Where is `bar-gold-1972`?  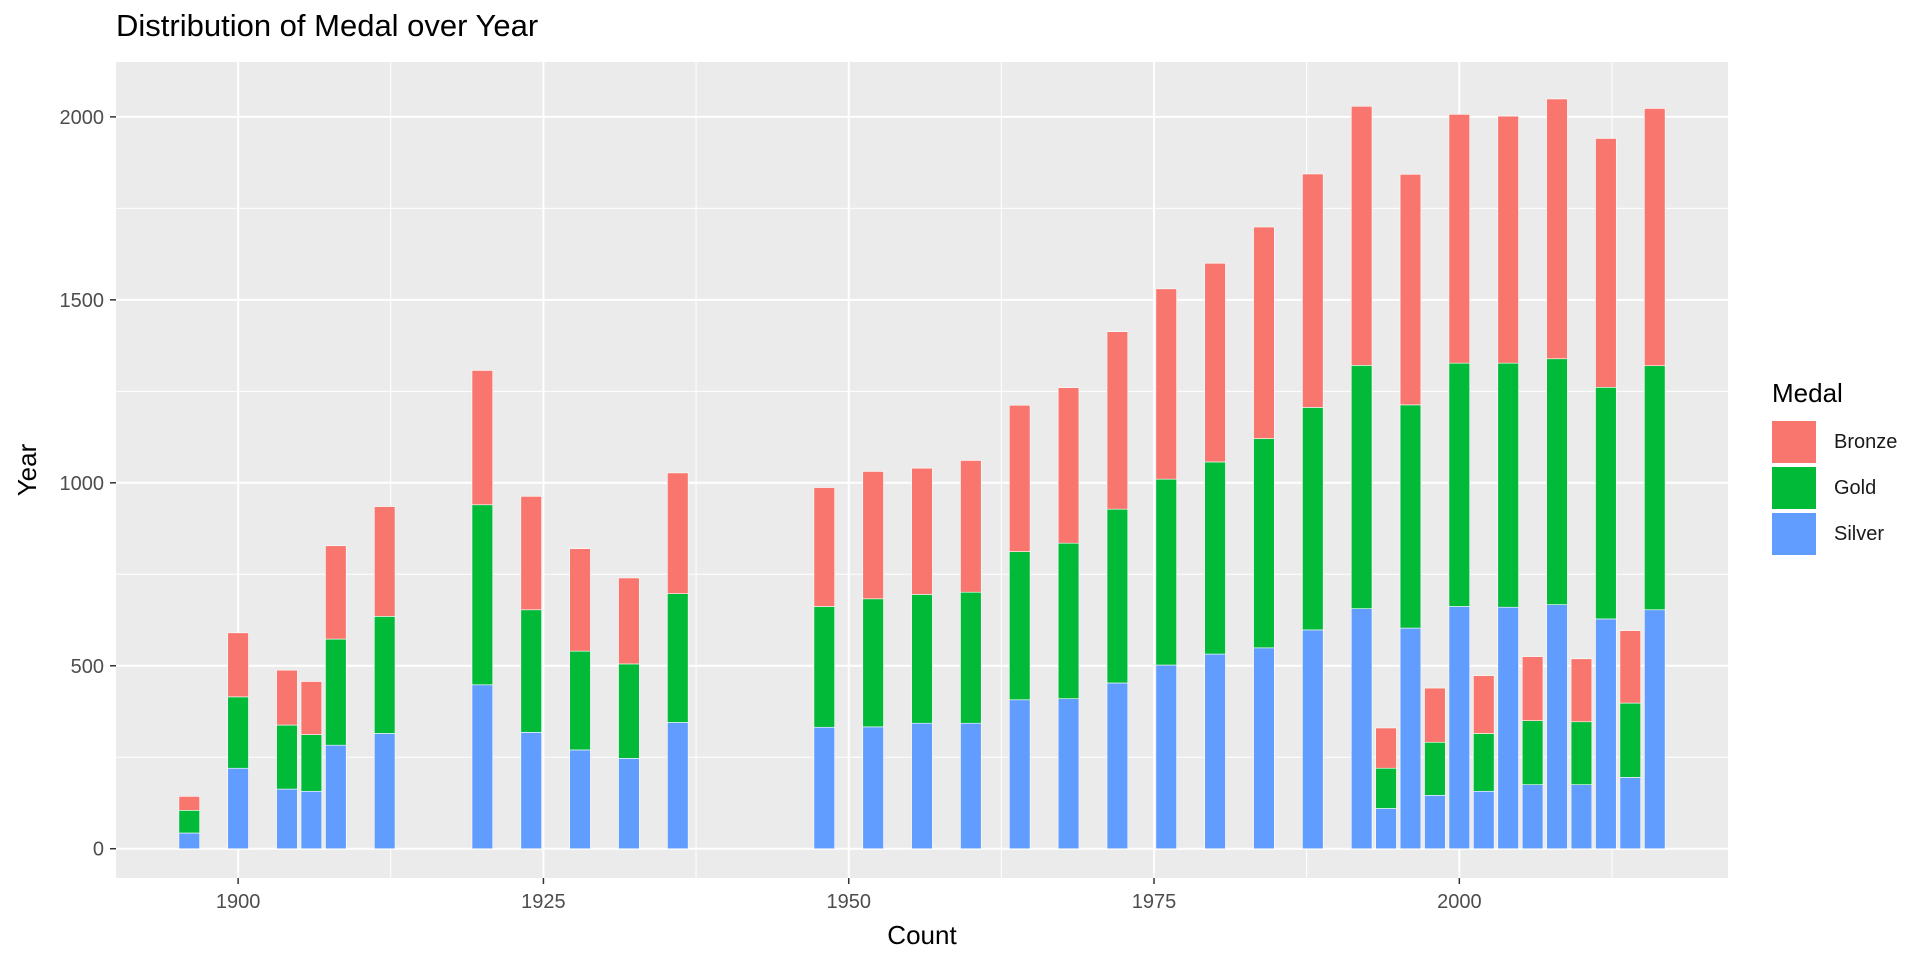
bar-gold-1972 is located at coordinates (1117, 596).